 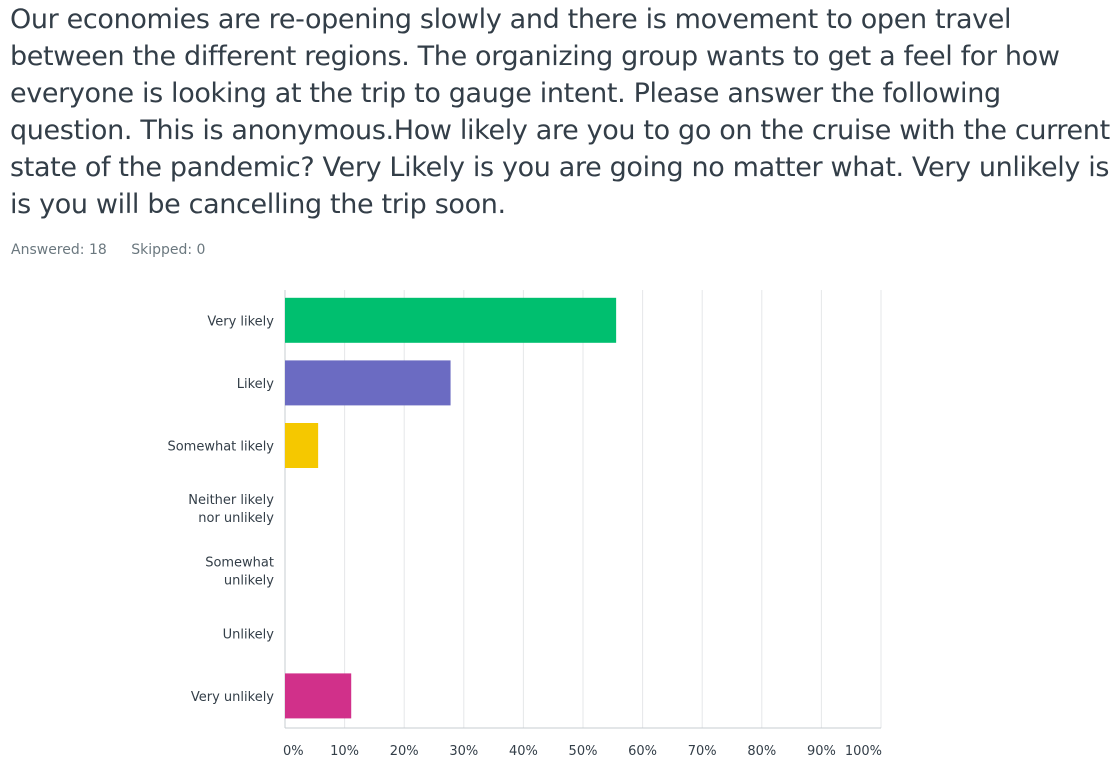 What do you see at coordinates (231, 509) in the screenshot?
I see `category-label: Neither likely nor unlikely` at bounding box center [231, 509].